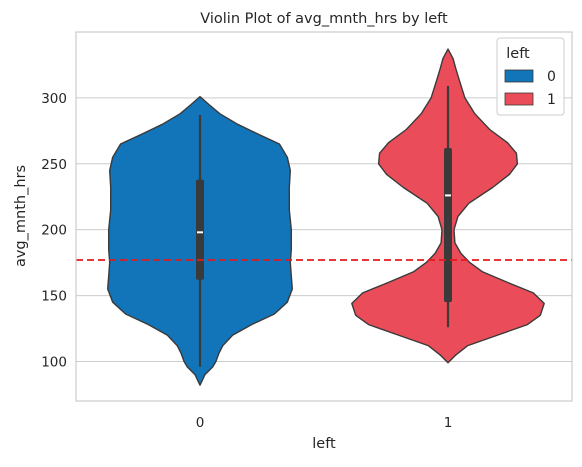 Image resolution: width=582 pixels, height=467 pixels. I want to click on chart-title: Violin Plot of avg_mnth_hrs by left, so click(324, 19).